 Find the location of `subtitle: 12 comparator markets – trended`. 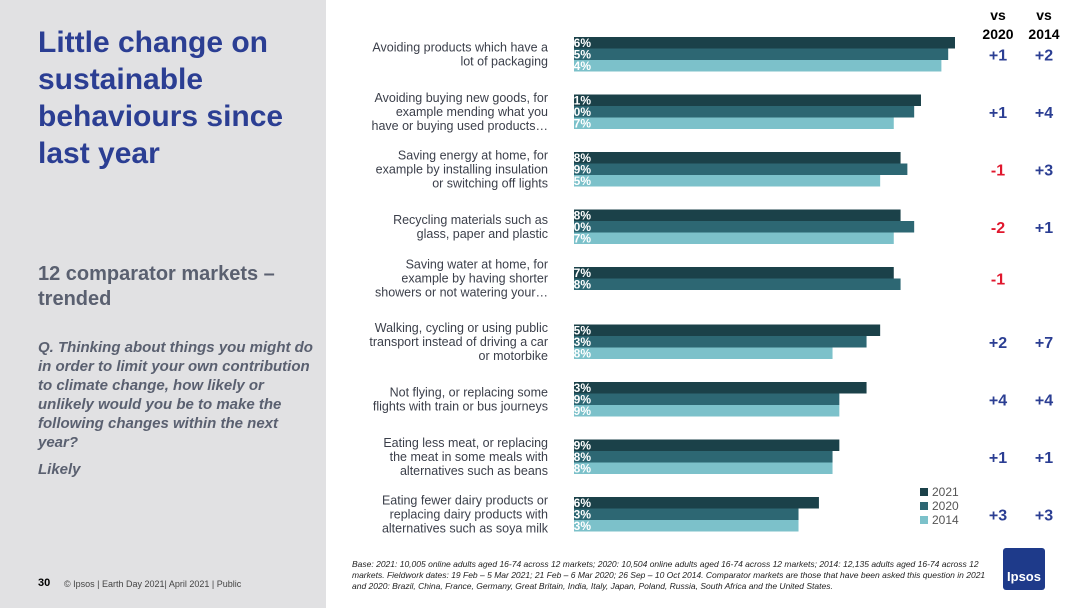

subtitle: 12 comparator markets – trended is located at coordinates (156, 286).